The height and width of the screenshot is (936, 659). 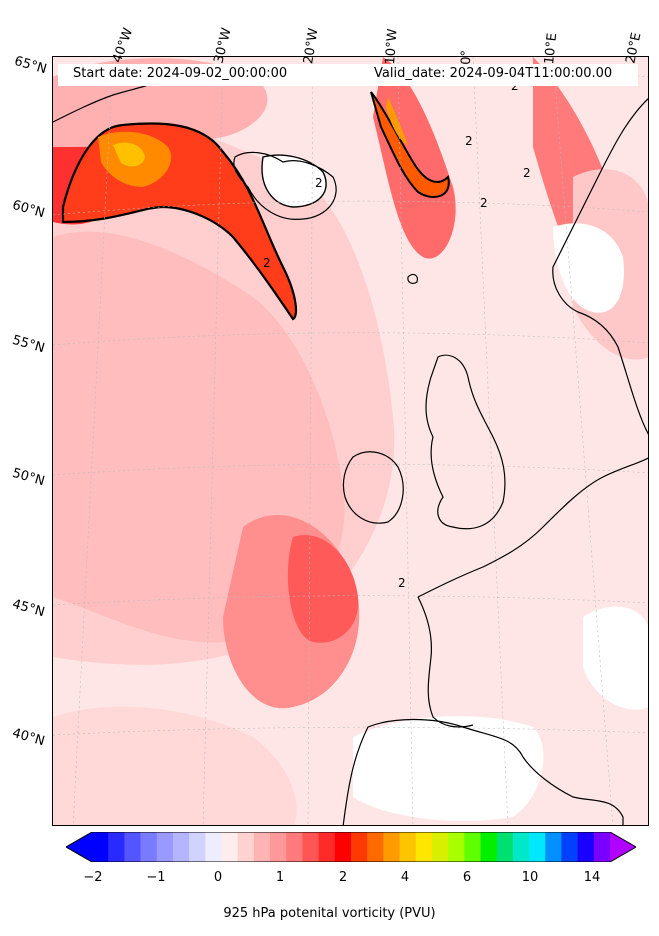 What do you see at coordinates (465, 442) in the screenshot?
I see `great-britain-coast` at bounding box center [465, 442].